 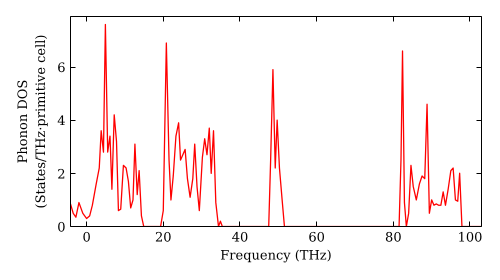 I want to click on x-tick-label: 100, so click(x=470, y=238).